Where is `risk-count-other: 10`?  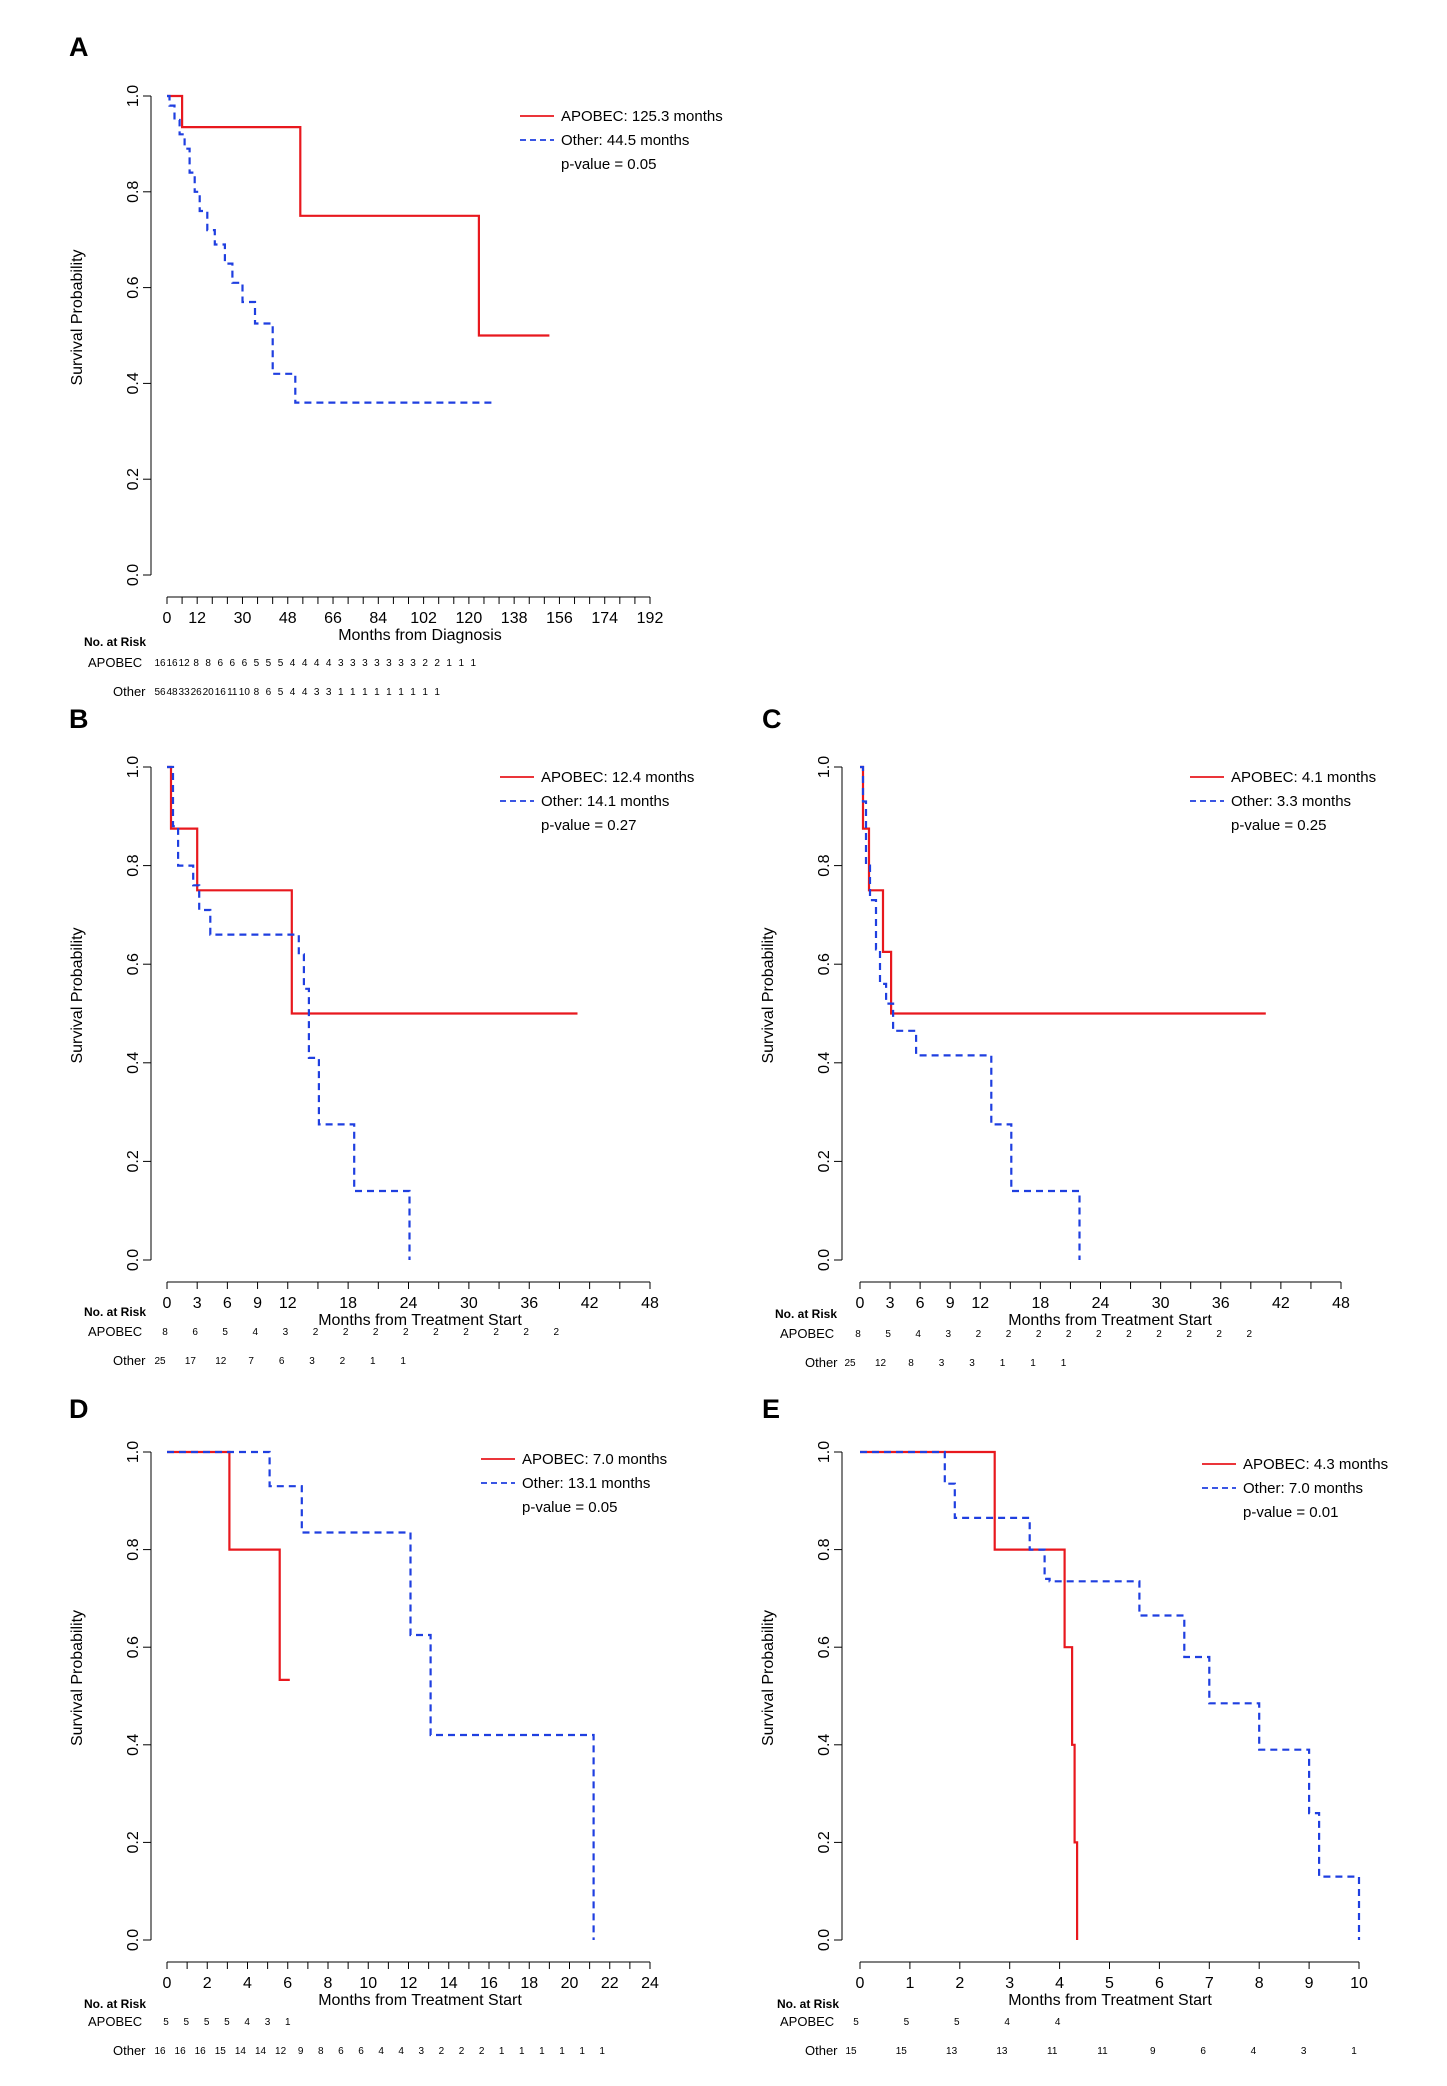
risk-count-other: 10 is located at coordinates (245, 692).